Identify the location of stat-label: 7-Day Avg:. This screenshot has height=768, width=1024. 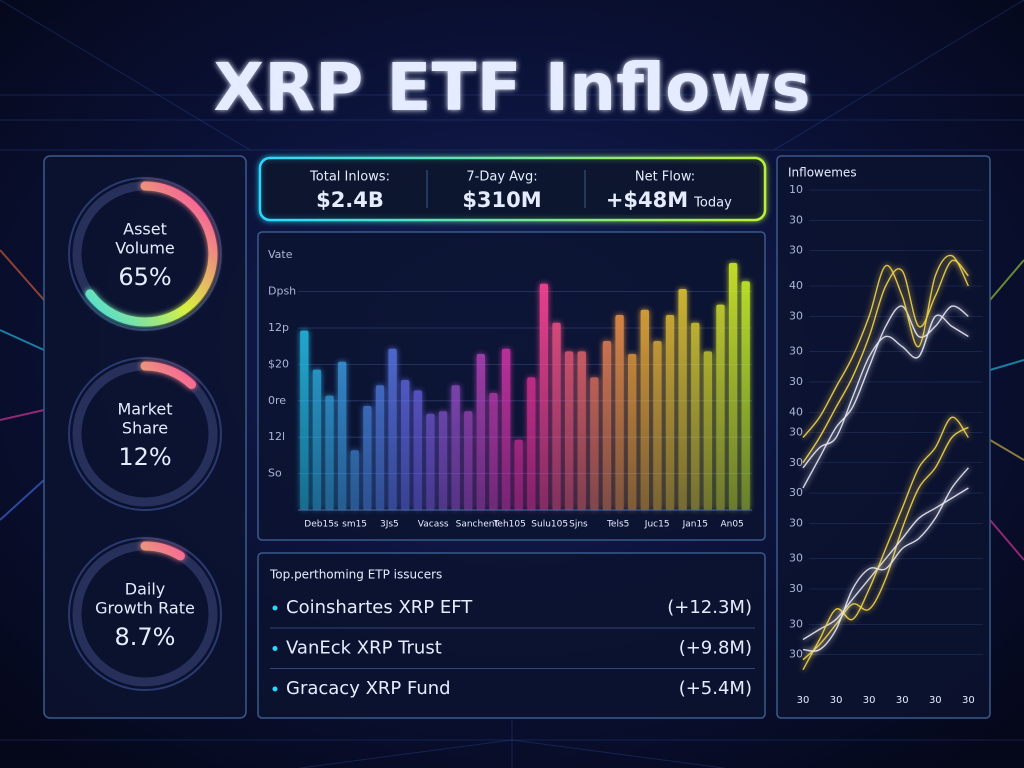
(501, 177).